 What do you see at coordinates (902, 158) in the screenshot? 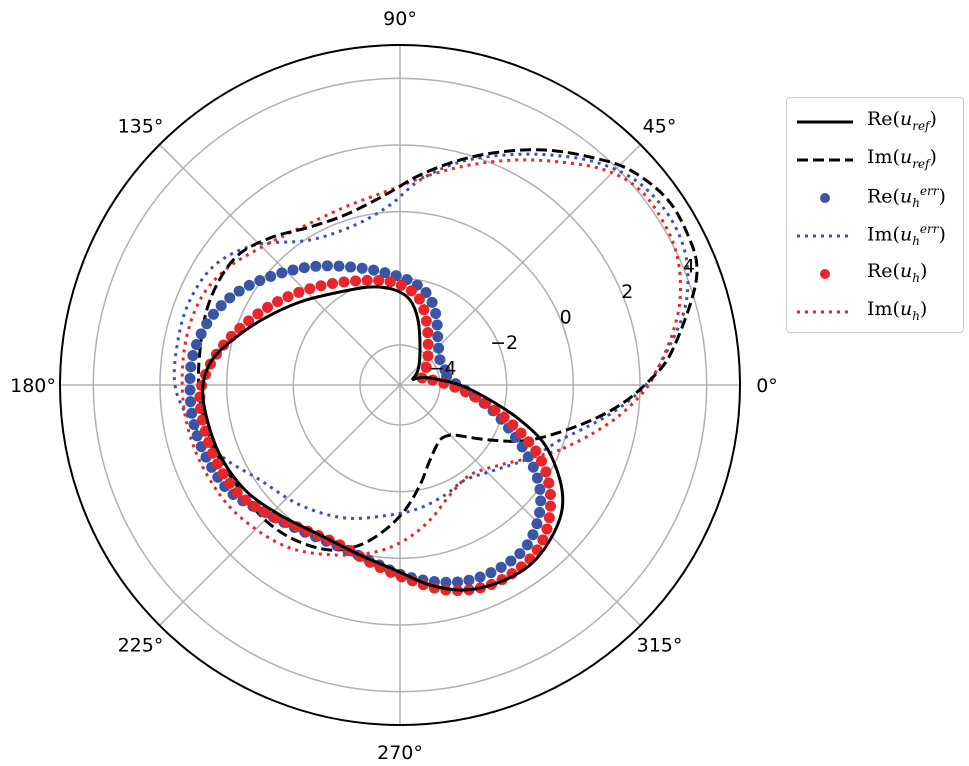
I see `legend-label: Im(uref)` at bounding box center [902, 158].